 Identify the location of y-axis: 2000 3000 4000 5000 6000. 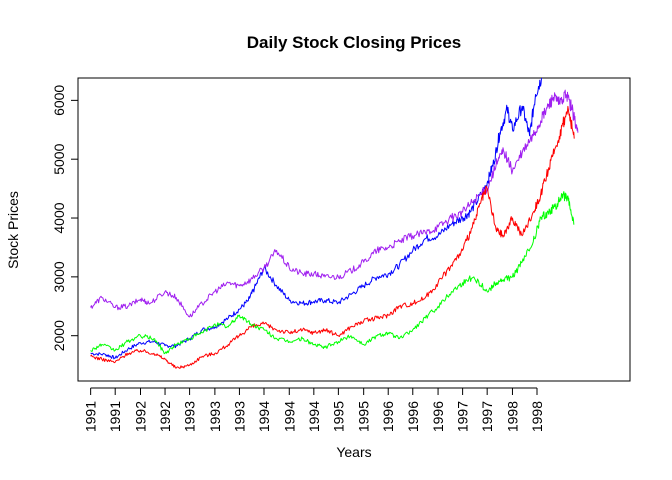
(64, 218).